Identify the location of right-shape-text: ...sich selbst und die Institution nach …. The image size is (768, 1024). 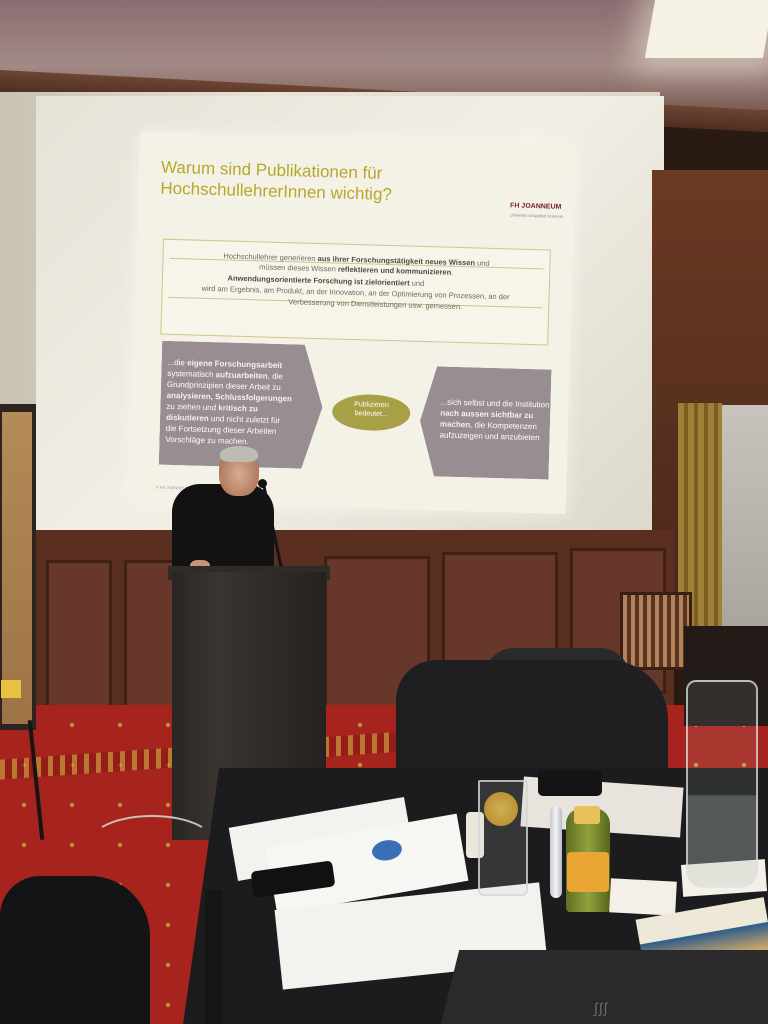
(494, 420).